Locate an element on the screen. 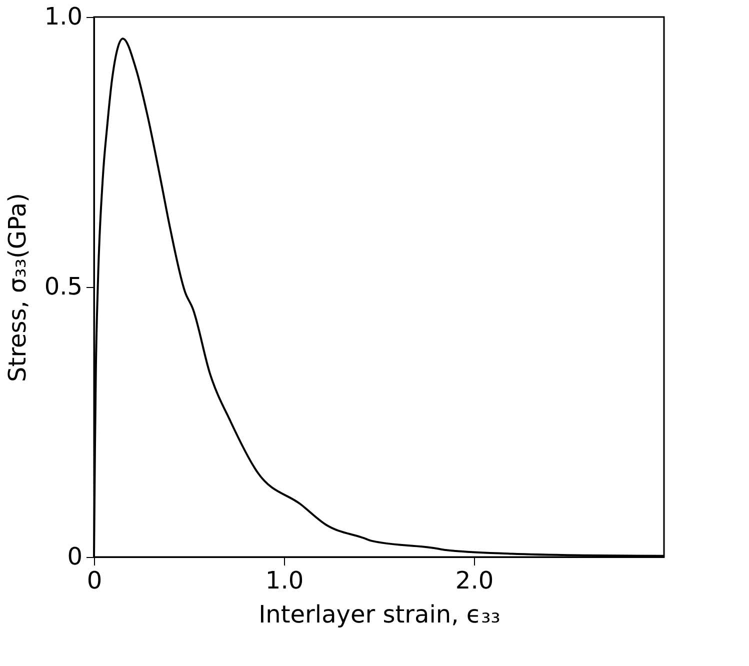 This screenshot has width=749, height=666. x-tick-label: 2.0 is located at coordinates (474, 580).